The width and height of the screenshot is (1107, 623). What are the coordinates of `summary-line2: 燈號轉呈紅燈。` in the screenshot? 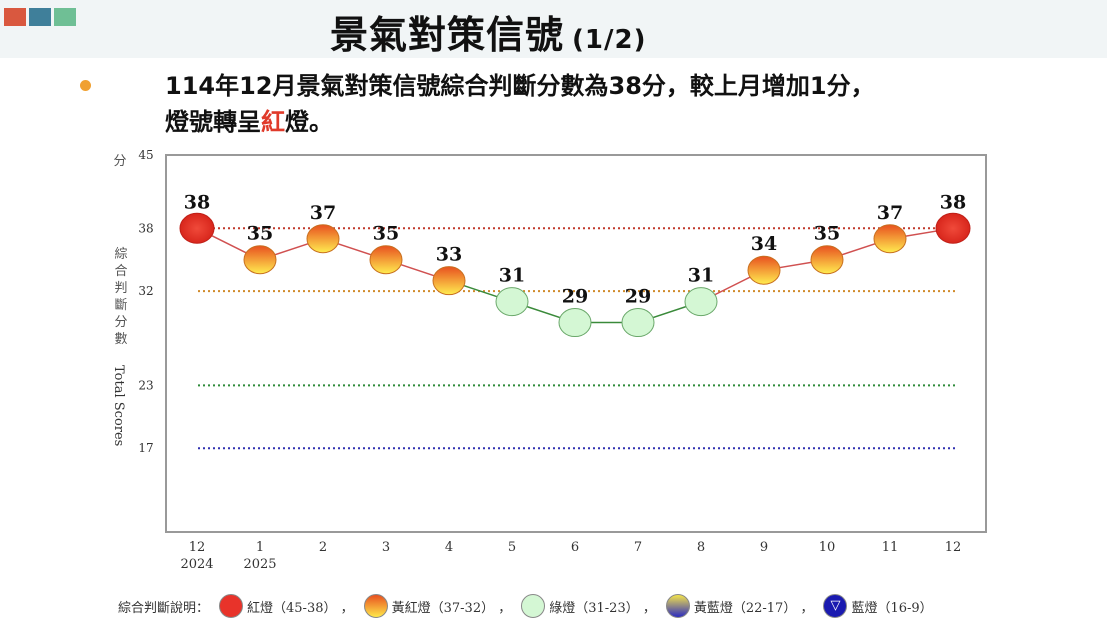 It's located at (520, 122).